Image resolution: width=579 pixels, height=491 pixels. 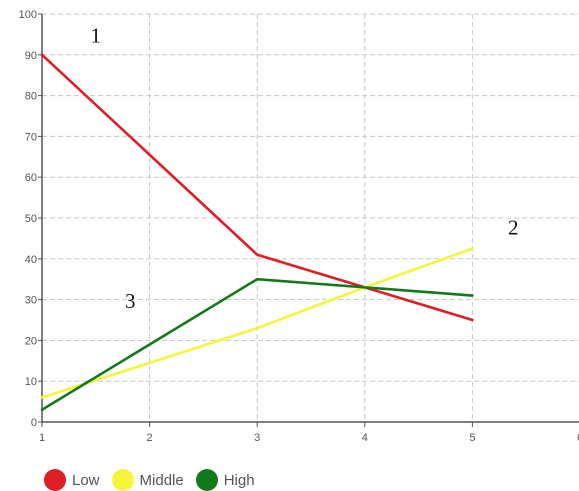 What do you see at coordinates (42, 438) in the screenshot?
I see `x-tick-label: 1` at bounding box center [42, 438].